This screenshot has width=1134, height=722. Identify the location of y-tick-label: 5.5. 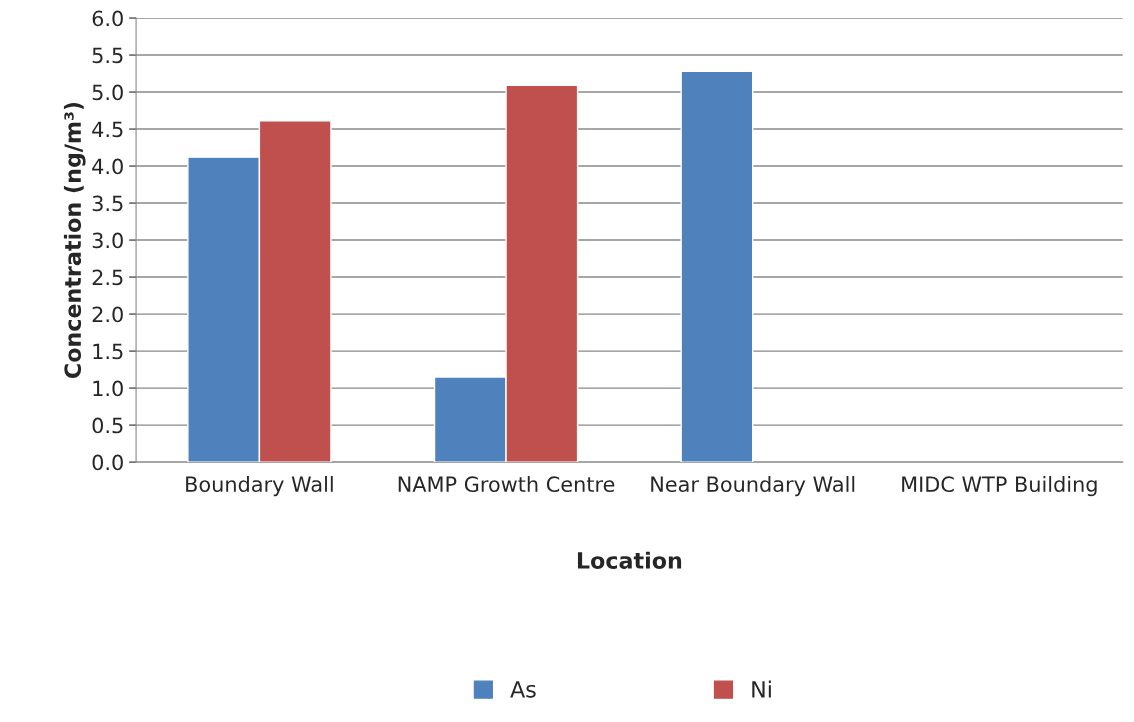
(107, 55).